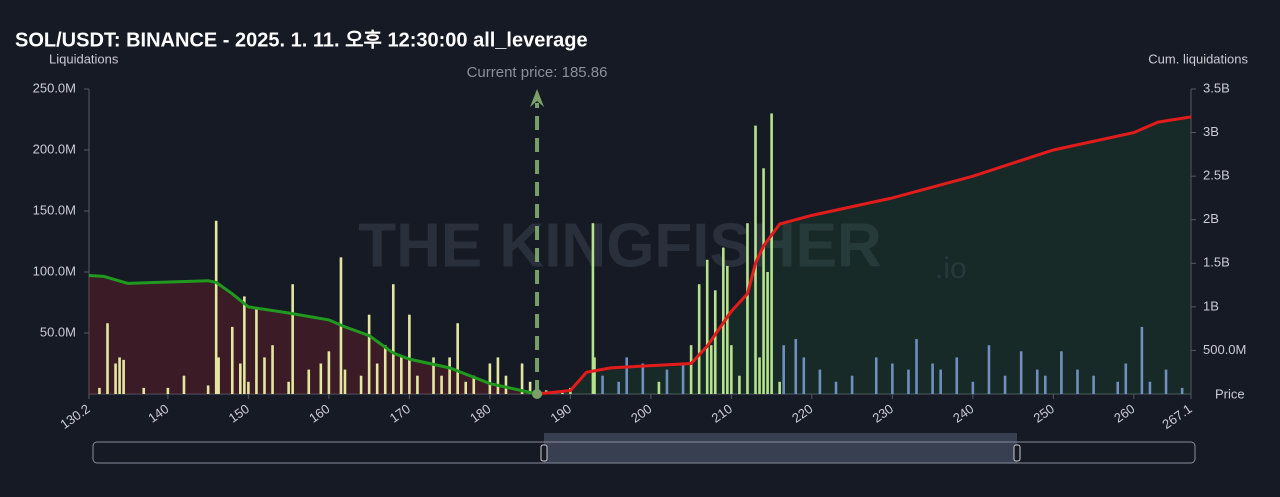 This screenshot has height=497, width=1280. What do you see at coordinates (537, 394) in the screenshot?
I see `current-price-dot` at bounding box center [537, 394].